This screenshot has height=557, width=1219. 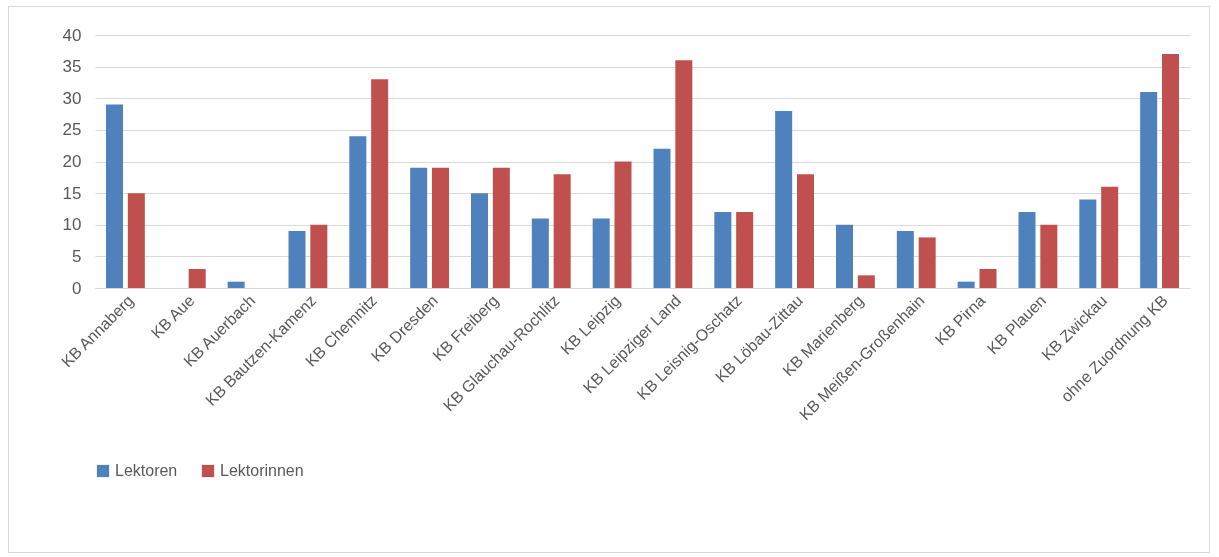 What do you see at coordinates (72, 67) in the screenshot?
I see `y-tick-label: 35` at bounding box center [72, 67].